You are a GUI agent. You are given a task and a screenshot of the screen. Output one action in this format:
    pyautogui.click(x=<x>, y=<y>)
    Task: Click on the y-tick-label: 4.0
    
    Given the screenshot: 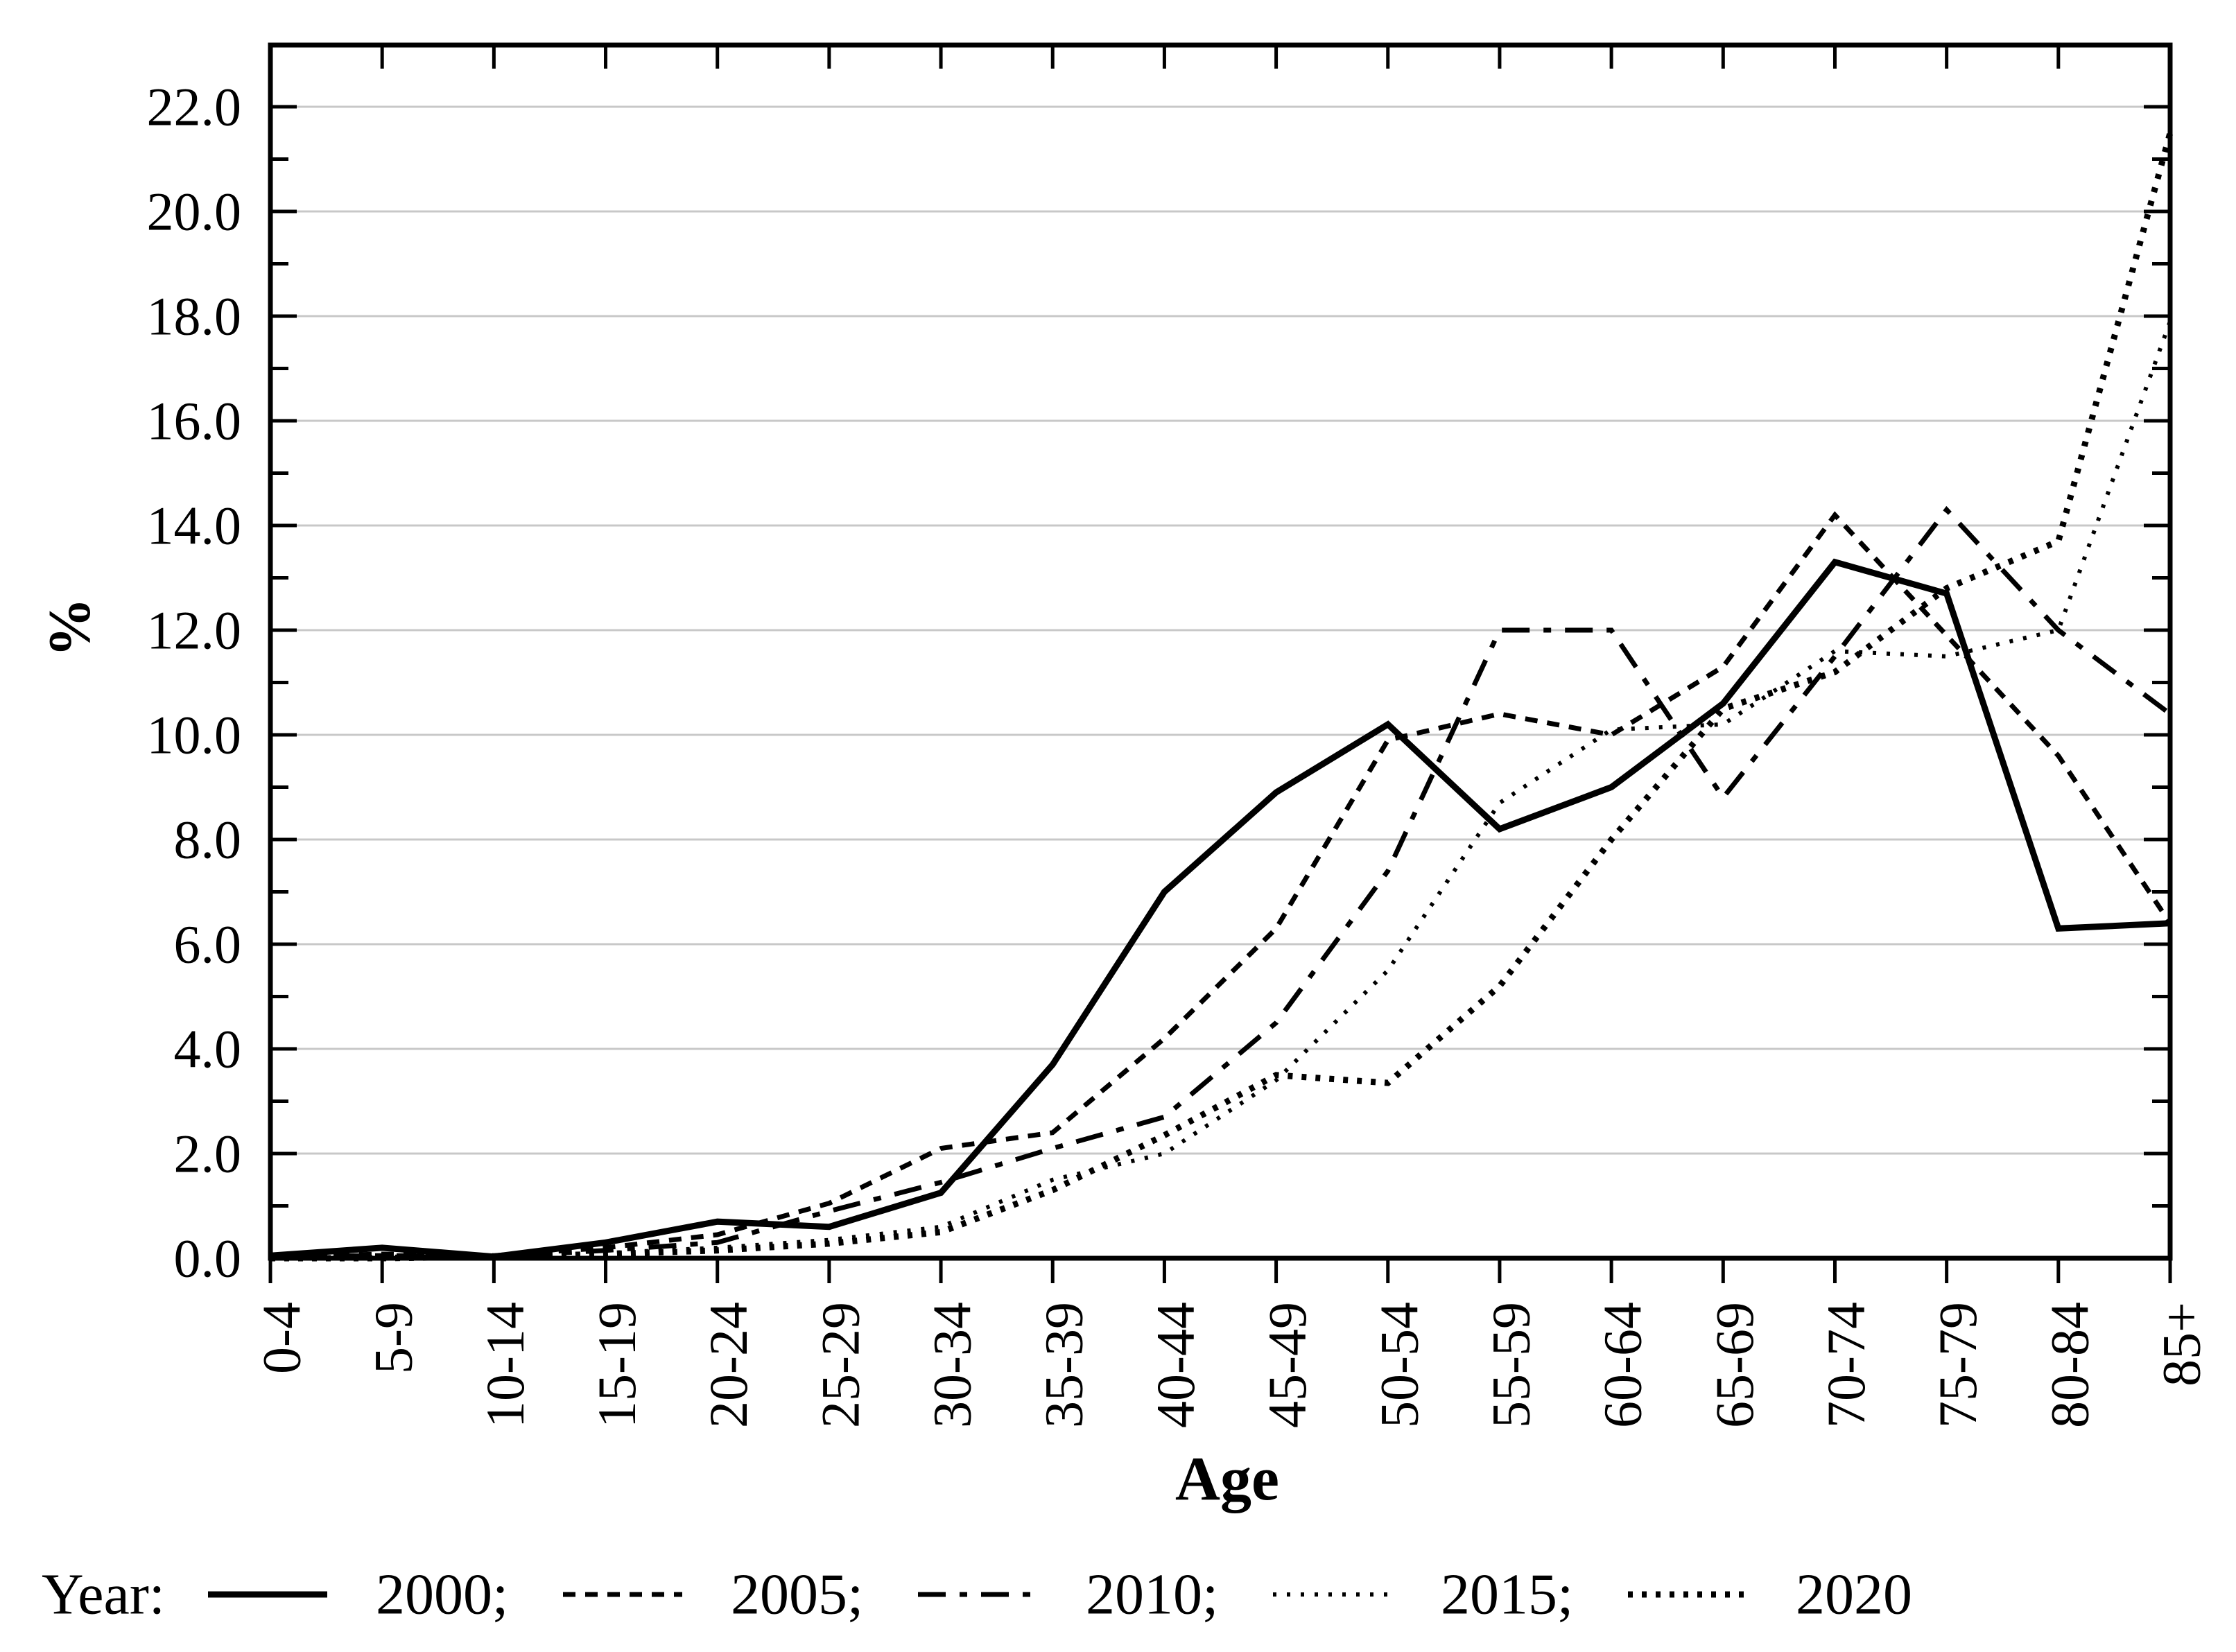 What is the action you would take?
    pyautogui.click(x=208, y=1049)
    